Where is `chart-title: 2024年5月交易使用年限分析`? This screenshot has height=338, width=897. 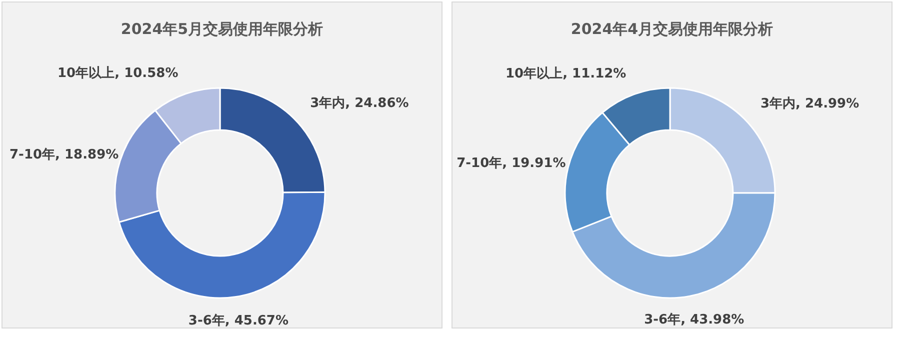
chart-title: 2024年5月交易使用年限分析 is located at coordinates (222, 29).